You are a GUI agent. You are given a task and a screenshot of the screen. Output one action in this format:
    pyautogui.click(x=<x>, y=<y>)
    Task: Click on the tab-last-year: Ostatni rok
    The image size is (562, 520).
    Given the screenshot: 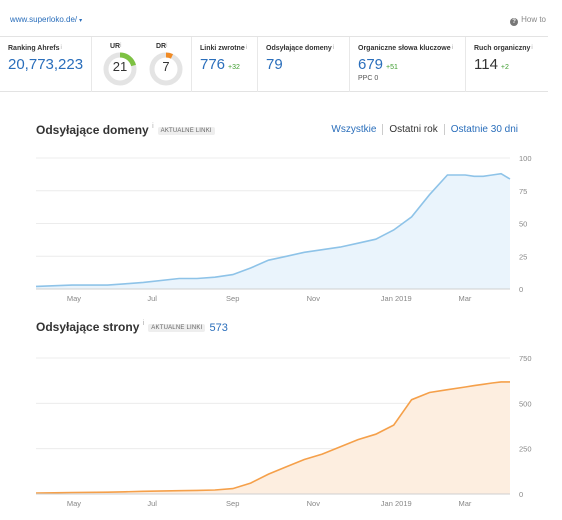 What is the action you would take?
    pyautogui.click(x=414, y=129)
    